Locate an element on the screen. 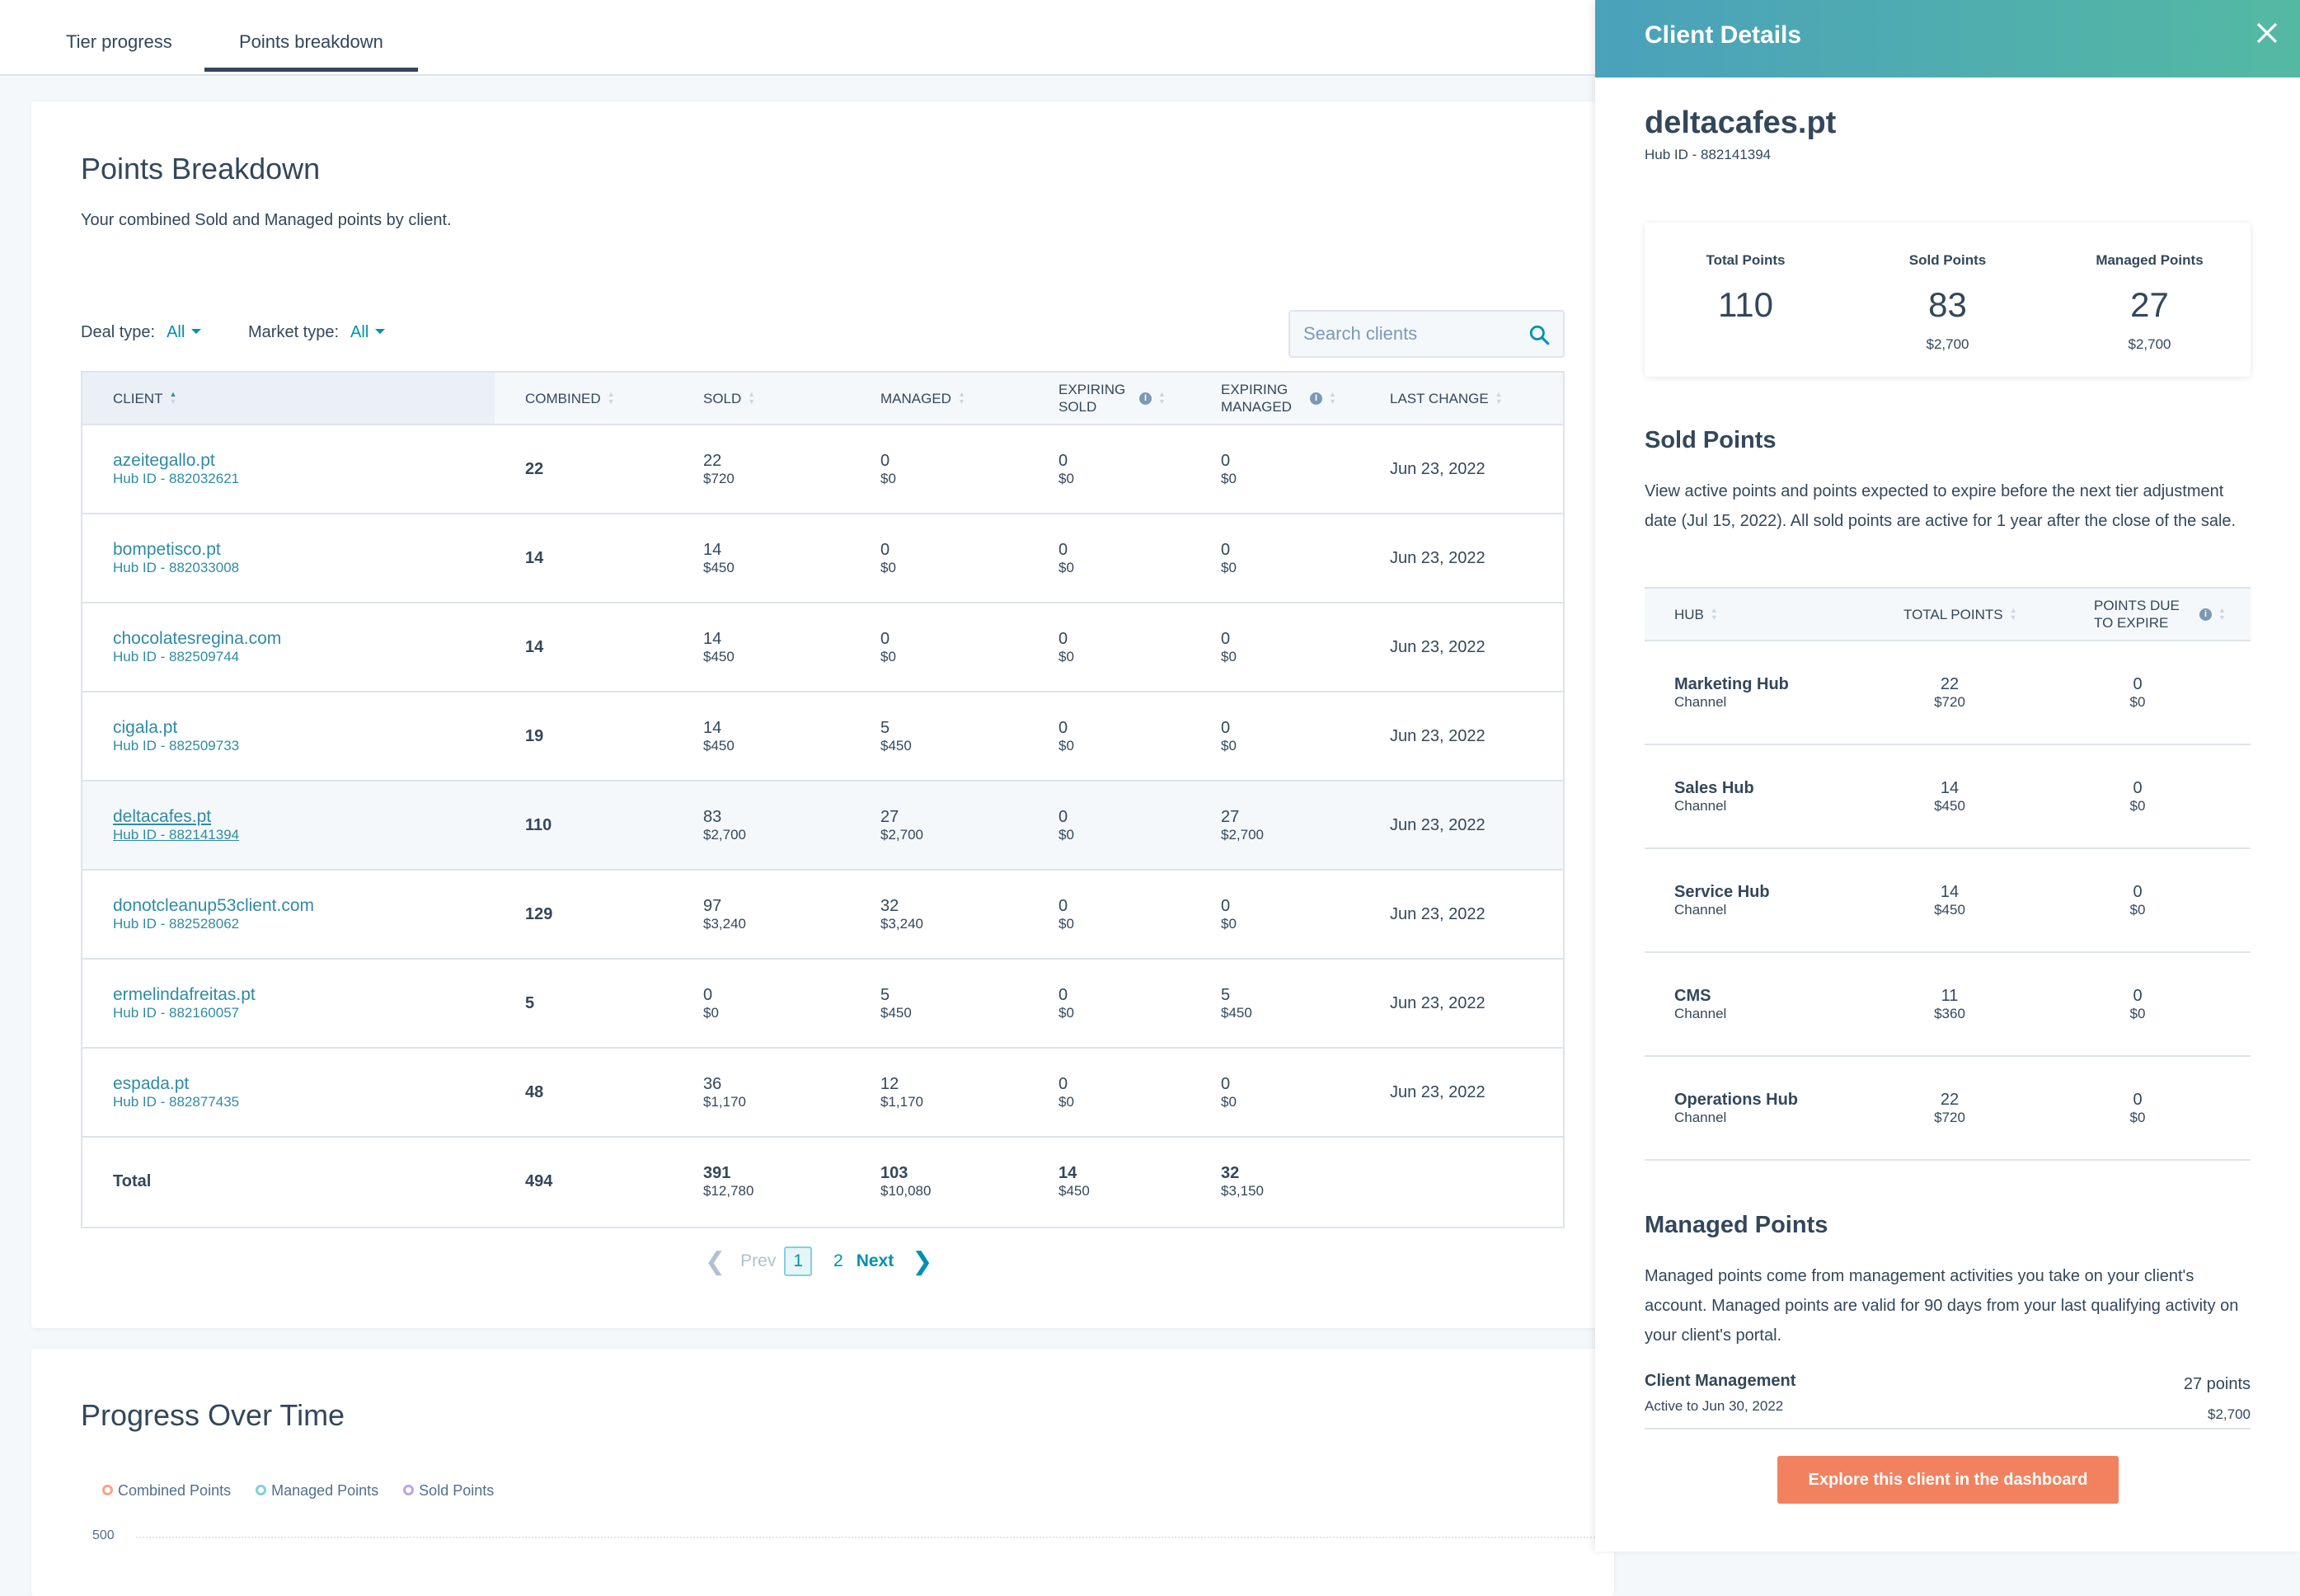 This screenshot has width=2300, height=1596. mgmt-active-date: Active to Jun 30, 2022 is located at coordinates (1714, 1406).